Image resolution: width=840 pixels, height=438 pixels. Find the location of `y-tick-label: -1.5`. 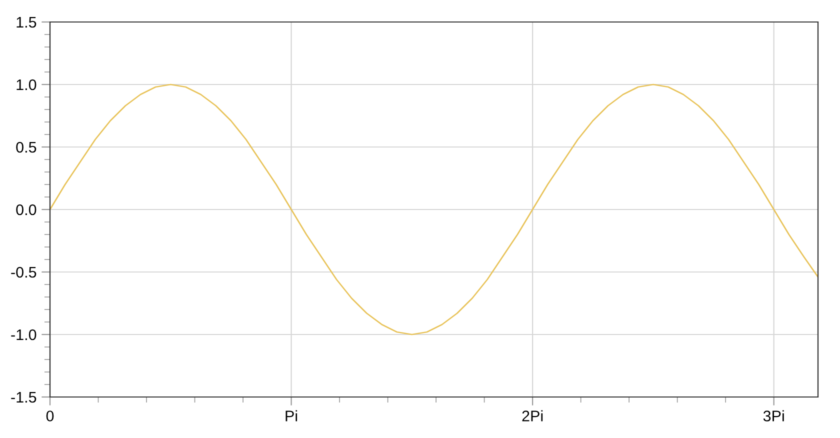

y-tick-label: -1.5 is located at coordinates (23, 397).